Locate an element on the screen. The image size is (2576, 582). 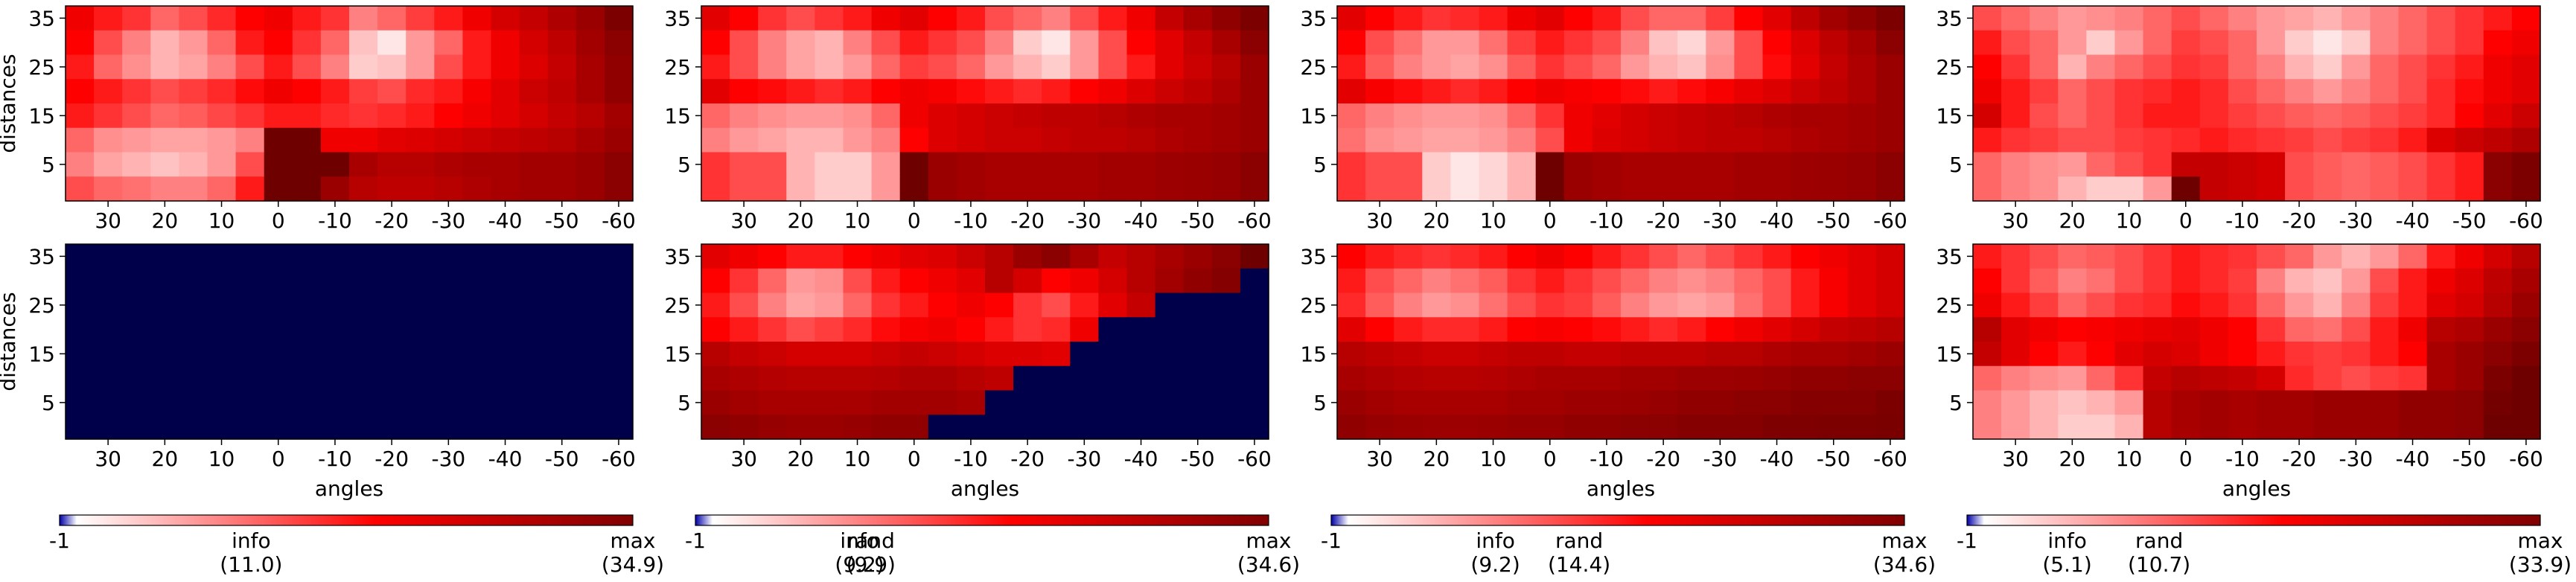
x-tick-label: -20 is located at coordinates (1663, 459).